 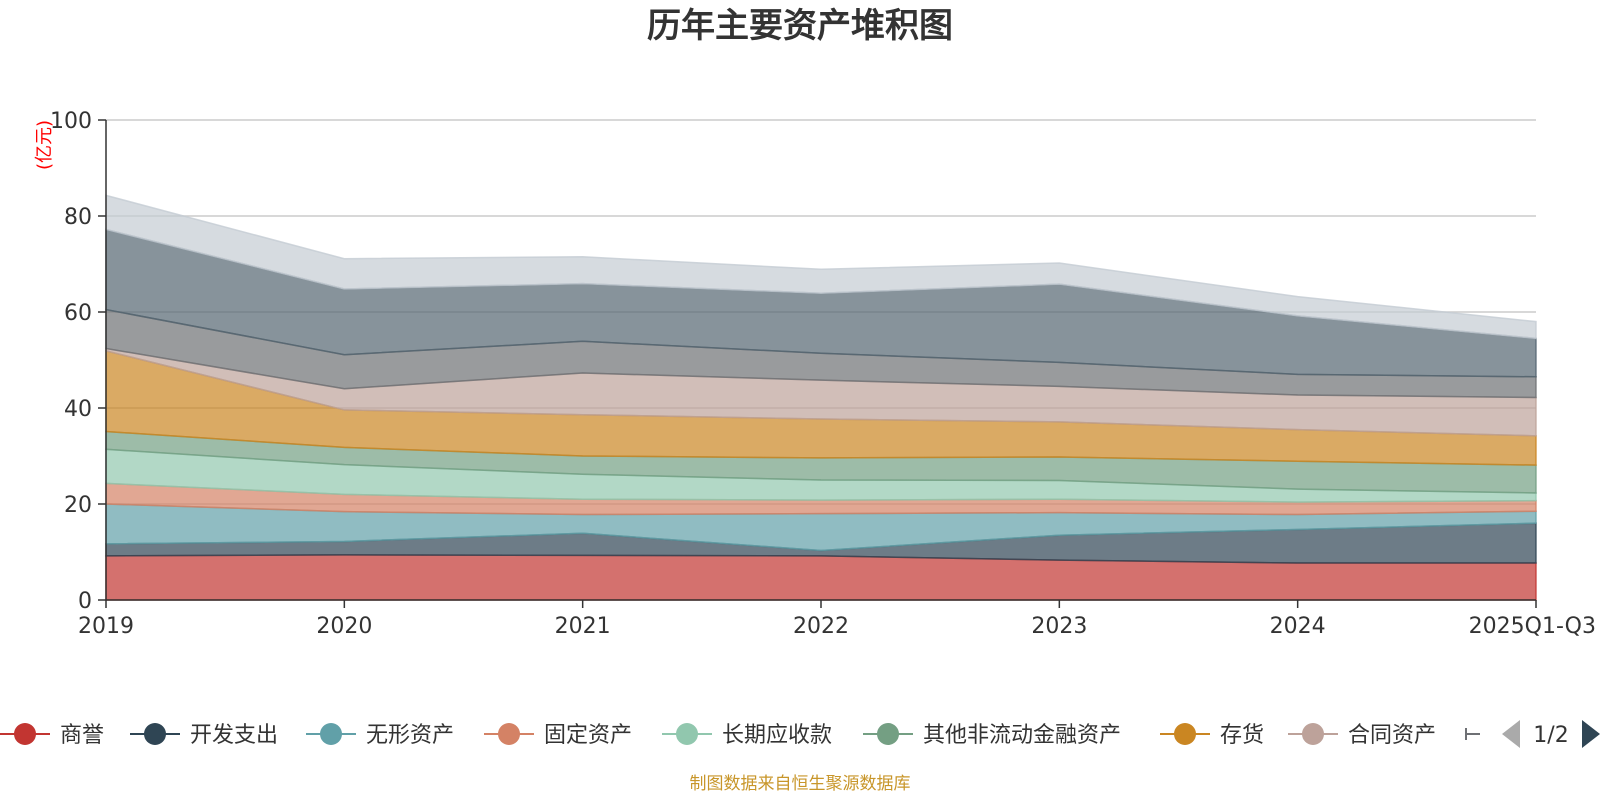 I want to click on legend-label: 其他非流动金融资产, so click(x=1022, y=735).